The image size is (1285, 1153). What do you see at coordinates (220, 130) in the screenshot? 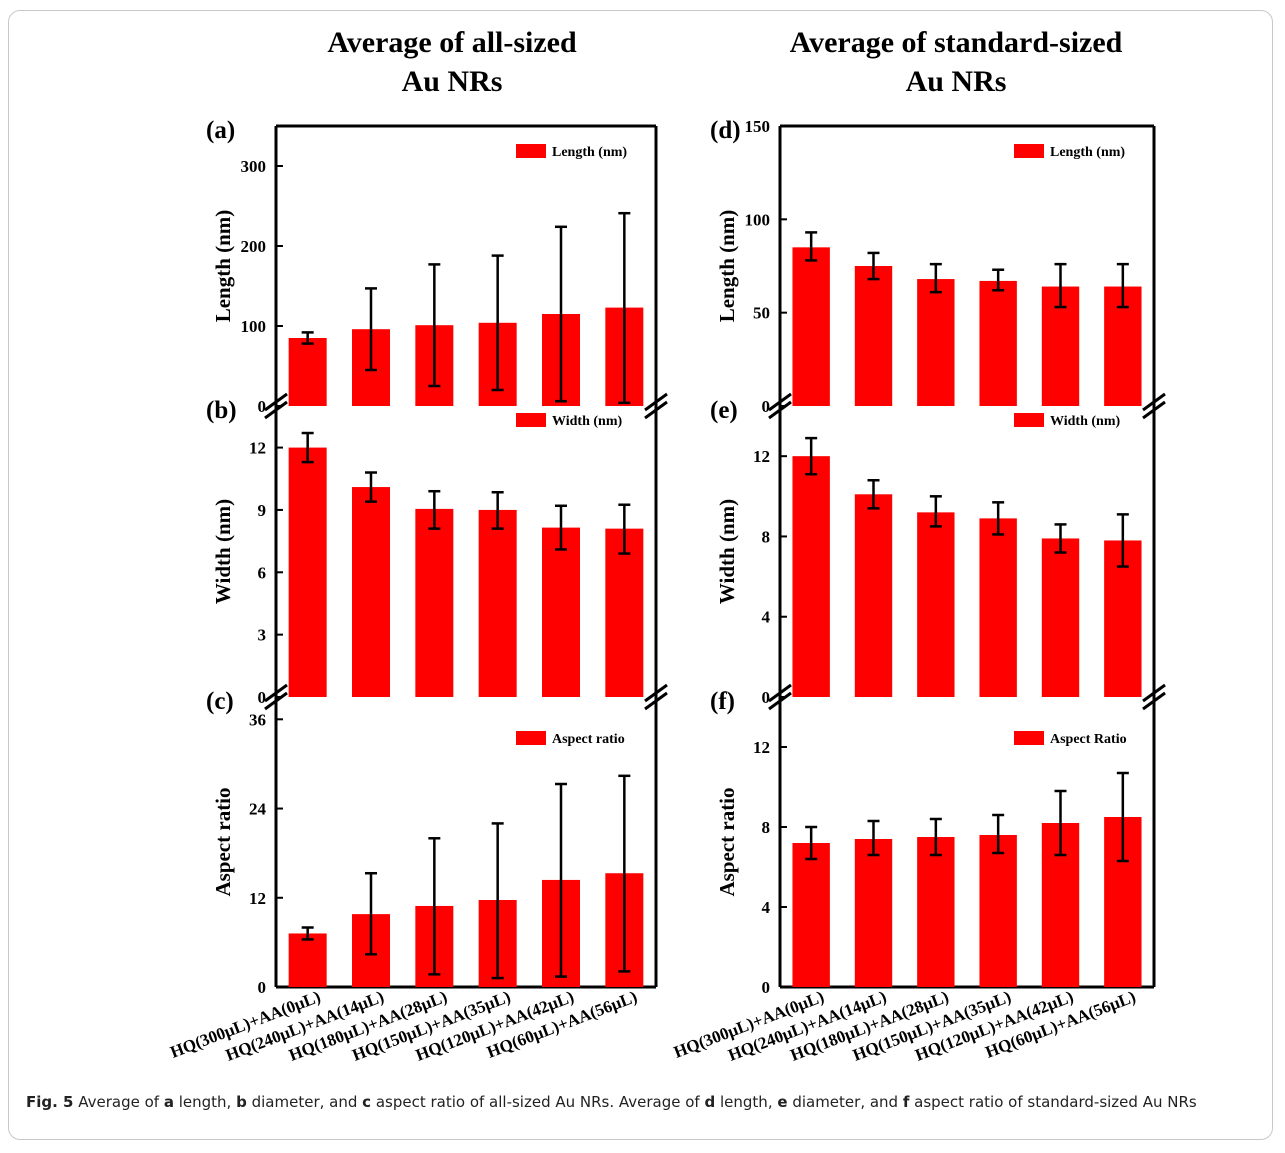
I see `panel-label: (a)` at bounding box center [220, 130].